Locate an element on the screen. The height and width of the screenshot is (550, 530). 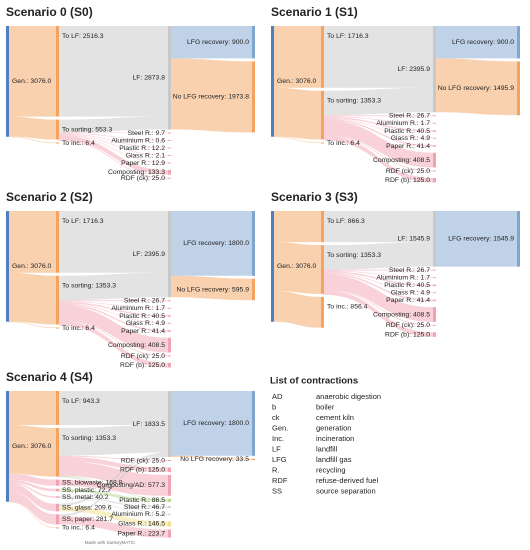
node-label: Paper R.: 223.7 is located at coordinates (141, 533).